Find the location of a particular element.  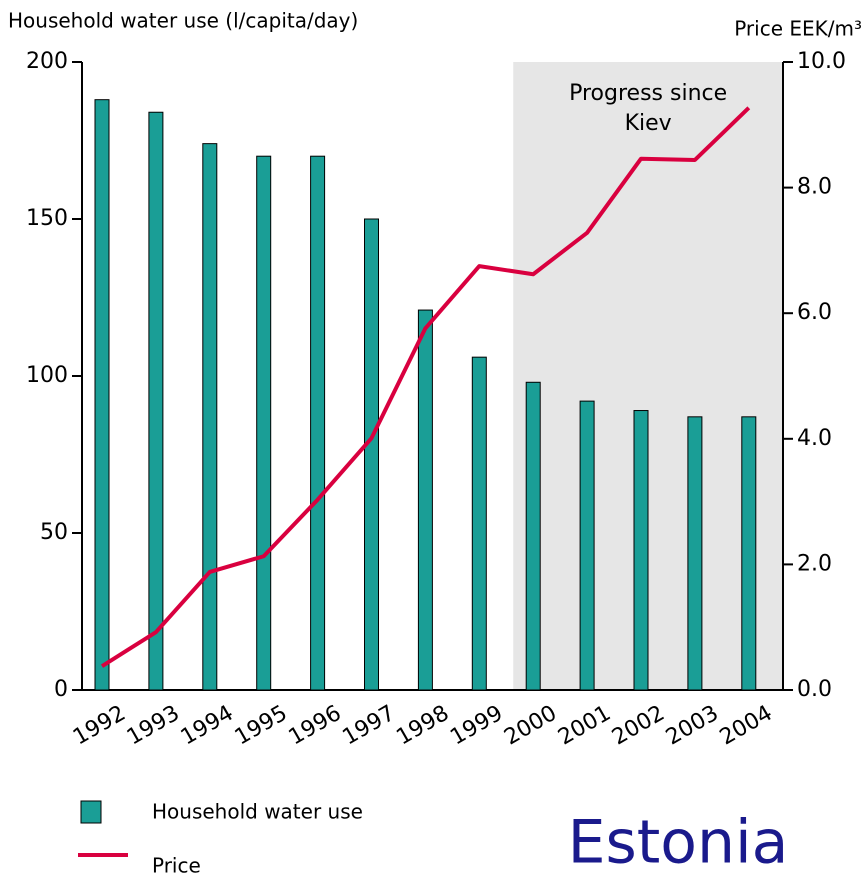

y-tick-label: 200 is located at coordinates (47, 61).